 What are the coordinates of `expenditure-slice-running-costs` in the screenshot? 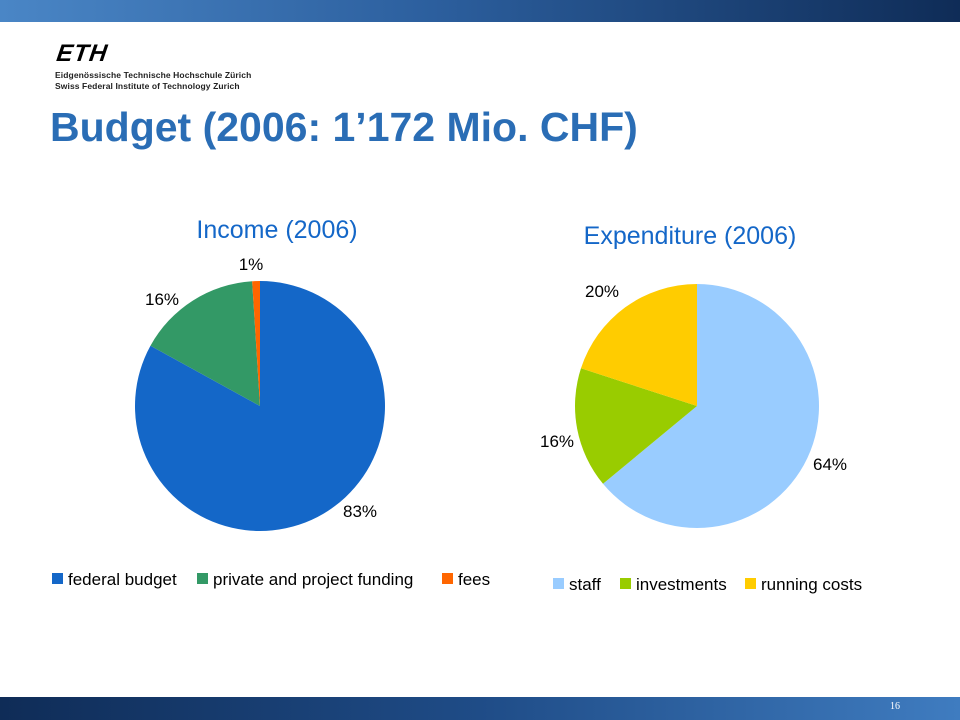 It's located at (638, 345).